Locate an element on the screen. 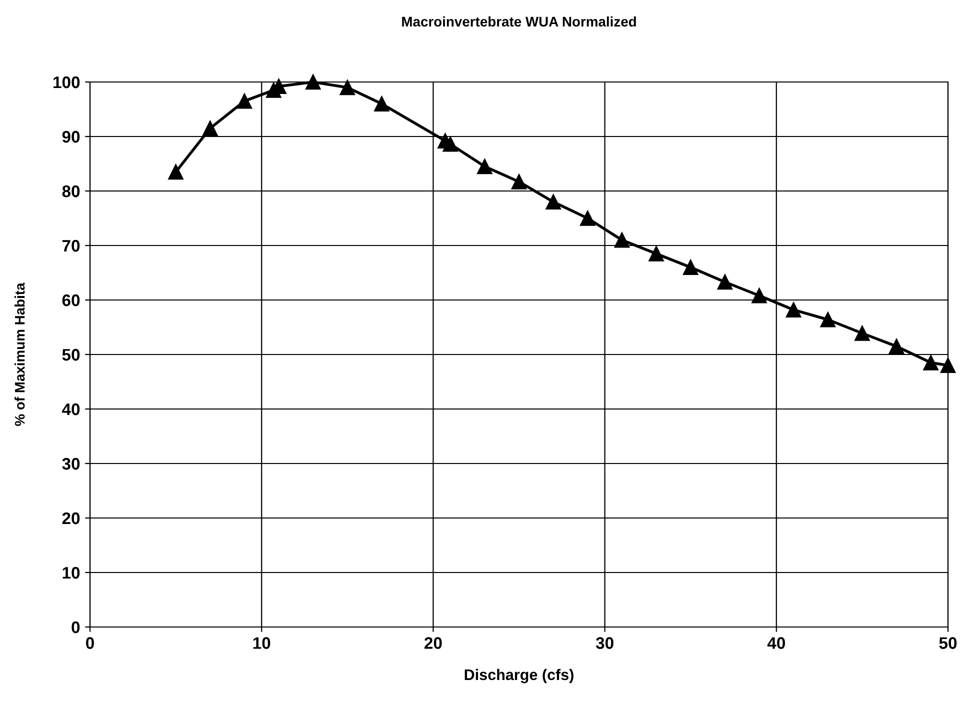 The height and width of the screenshot is (712, 964). y-tick-label: 10 is located at coordinates (71, 572).